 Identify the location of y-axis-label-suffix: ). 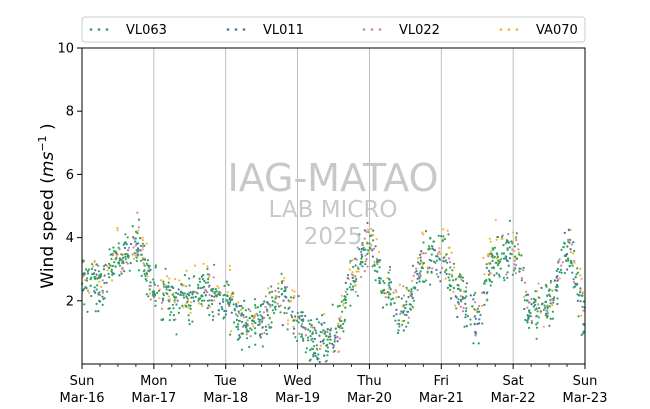
(48, 129).